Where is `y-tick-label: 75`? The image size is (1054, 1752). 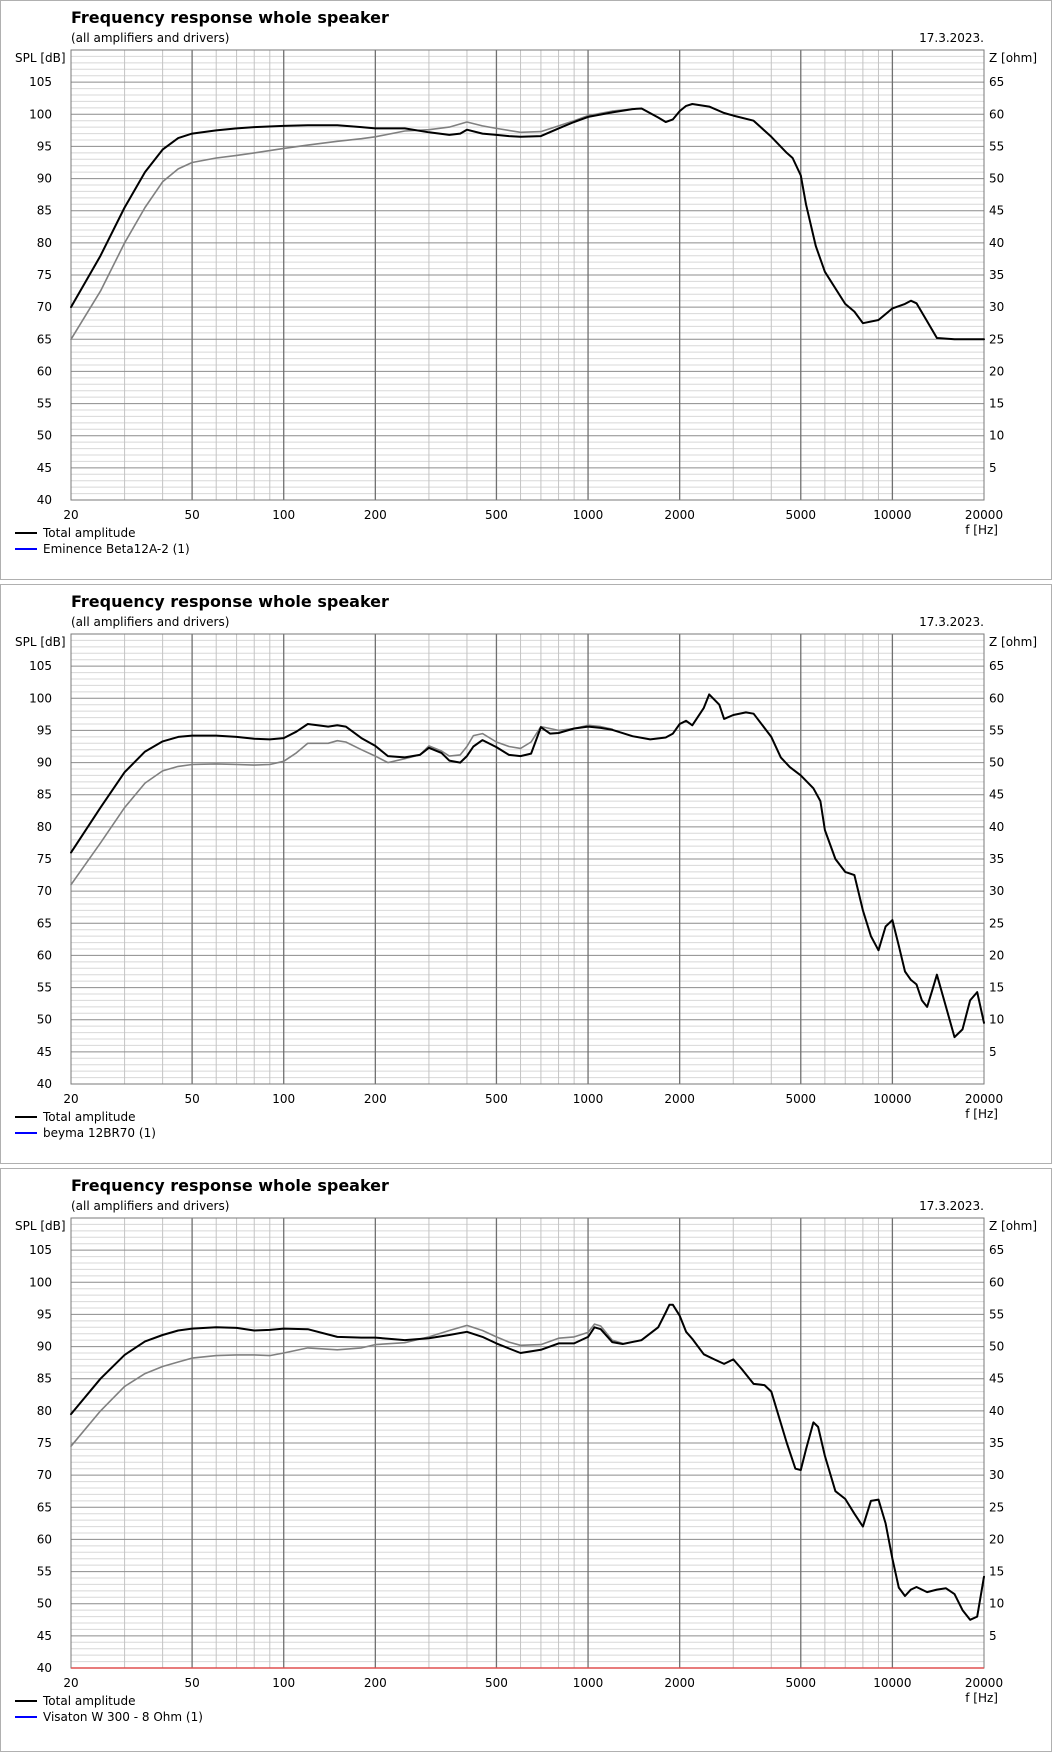
y-tick-label: 75 is located at coordinates (44, 275).